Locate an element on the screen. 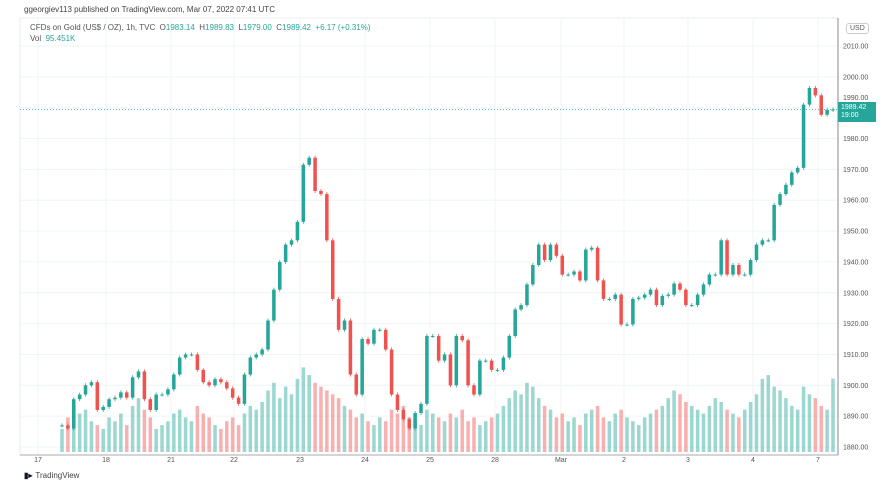  y-tick-label: 1920.00 is located at coordinates (855, 324).